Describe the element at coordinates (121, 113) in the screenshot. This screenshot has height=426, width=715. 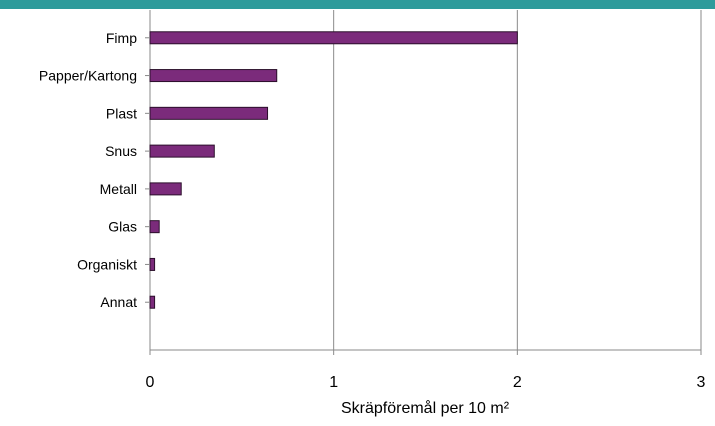
I see `category-label: Plast` at that location.